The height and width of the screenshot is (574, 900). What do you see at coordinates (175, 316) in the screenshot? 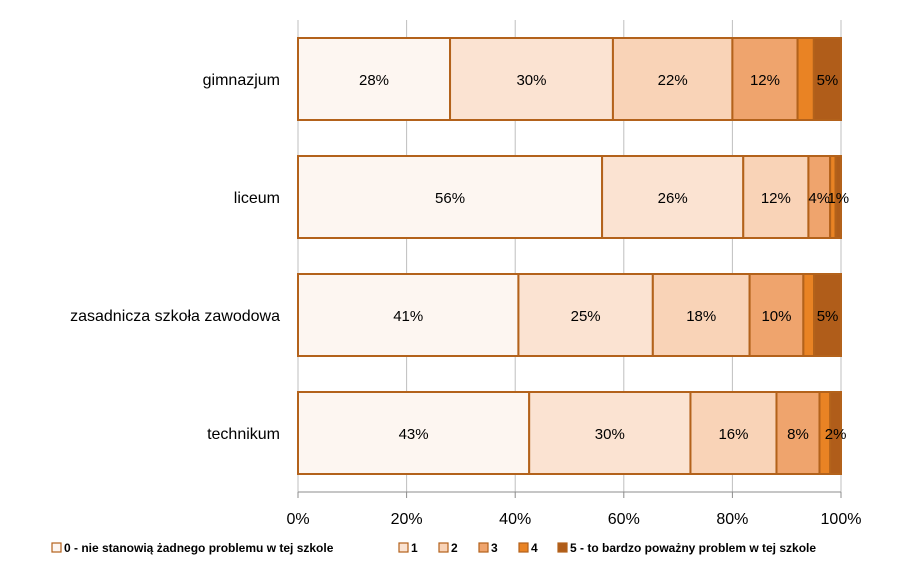
I see `category-label: zasadnicza szkoła zawodowa` at bounding box center [175, 316].